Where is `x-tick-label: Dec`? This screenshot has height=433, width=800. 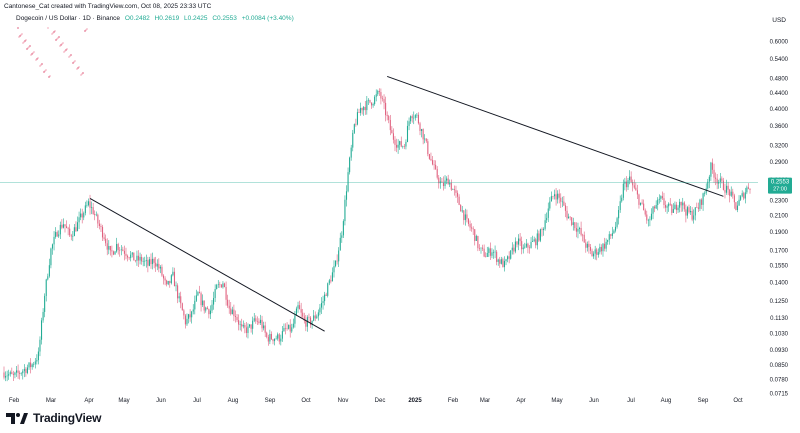
x-tick-label: Dec is located at coordinates (380, 401).